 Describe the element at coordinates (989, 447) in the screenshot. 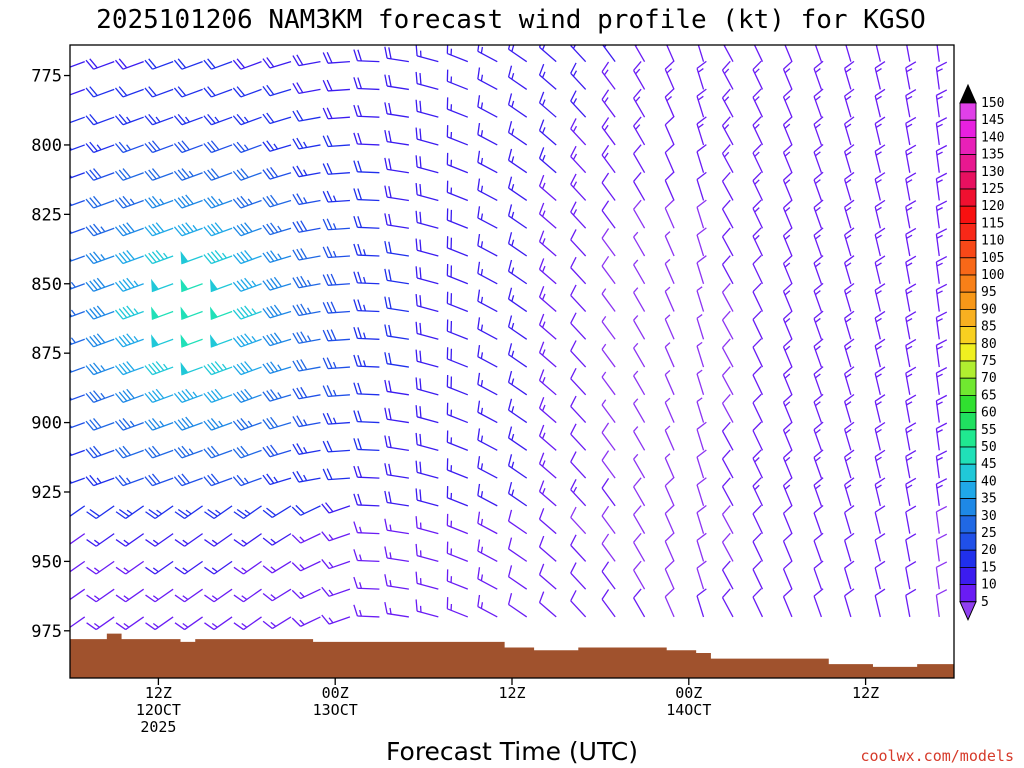

I see `colorbar-label: 50` at that location.